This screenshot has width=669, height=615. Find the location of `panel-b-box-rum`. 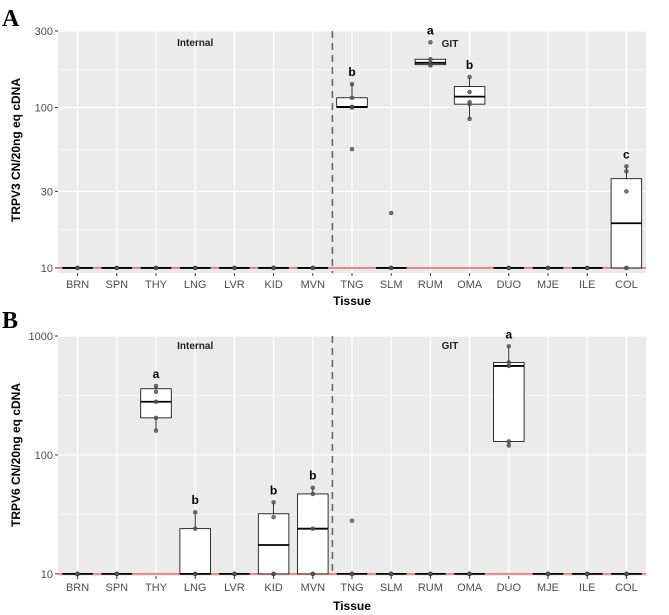

panel-b-box-rum is located at coordinates (430, 574).